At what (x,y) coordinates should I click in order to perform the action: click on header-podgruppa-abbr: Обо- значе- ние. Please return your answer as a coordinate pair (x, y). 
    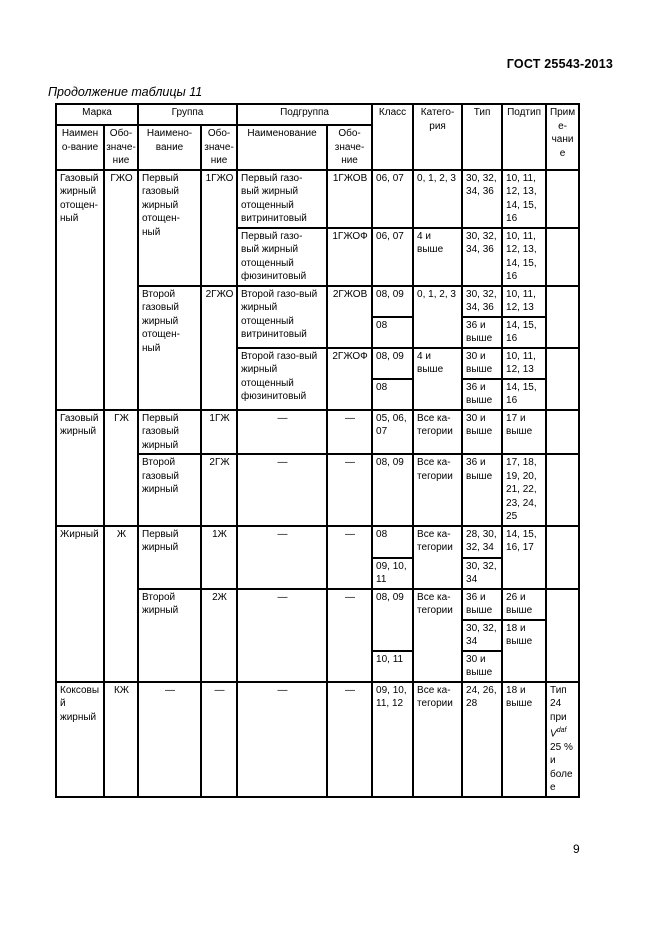
    Looking at the image, I should click on (350, 147).